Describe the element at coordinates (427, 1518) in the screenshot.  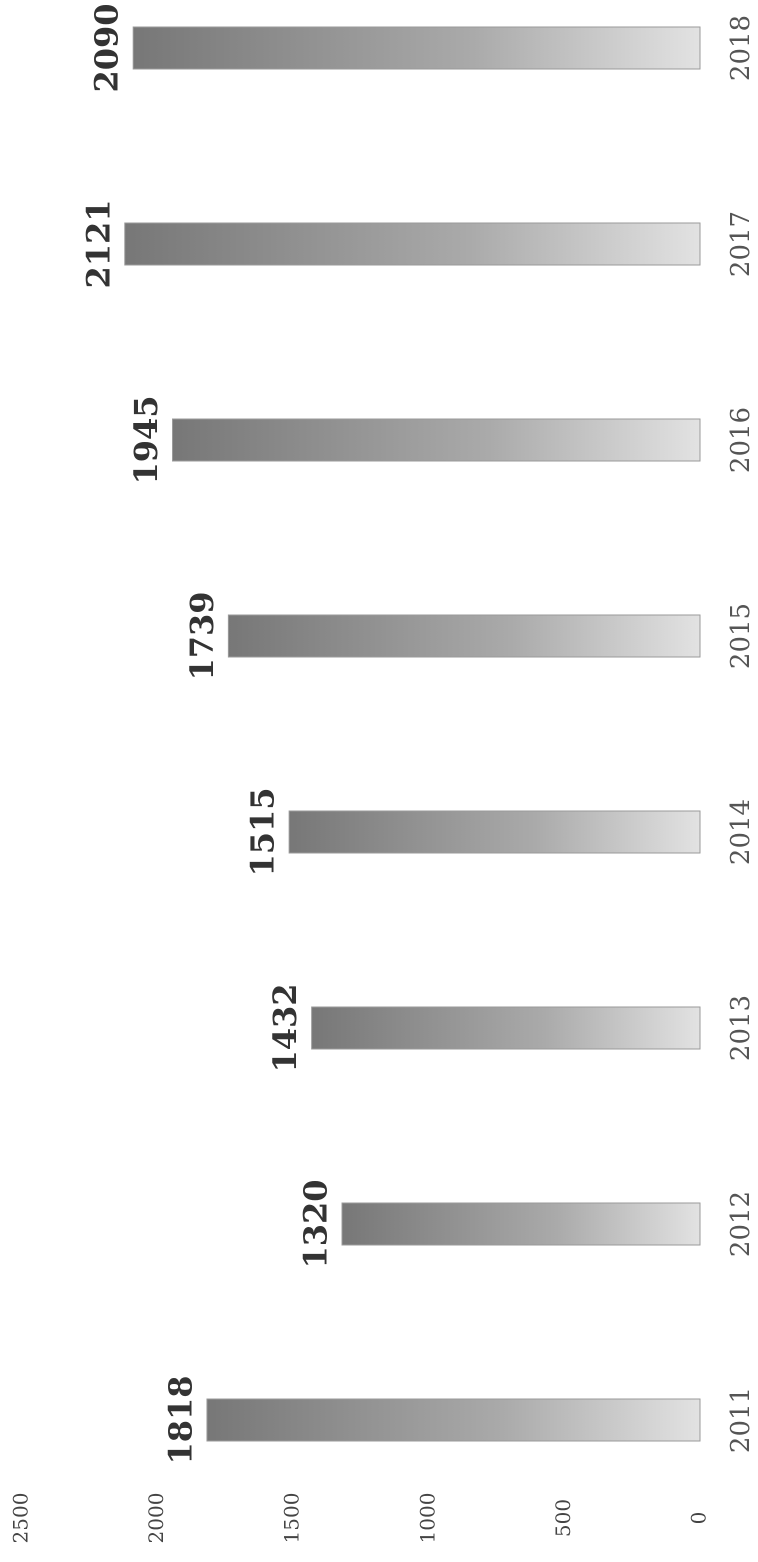
I see `y-tick-label: 1000` at that location.